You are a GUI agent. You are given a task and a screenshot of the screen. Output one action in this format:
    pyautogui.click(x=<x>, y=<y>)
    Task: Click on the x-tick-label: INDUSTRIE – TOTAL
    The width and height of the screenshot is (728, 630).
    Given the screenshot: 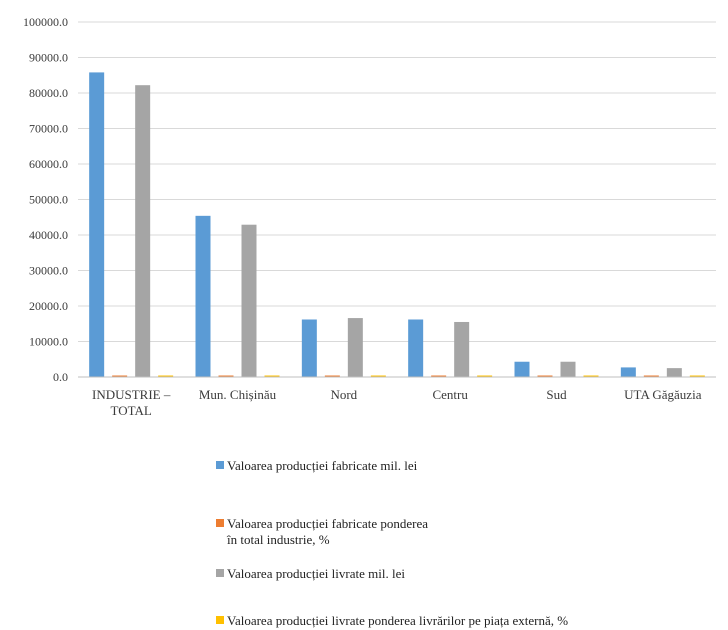 What is the action you would take?
    pyautogui.click(x=131, y=402)
    